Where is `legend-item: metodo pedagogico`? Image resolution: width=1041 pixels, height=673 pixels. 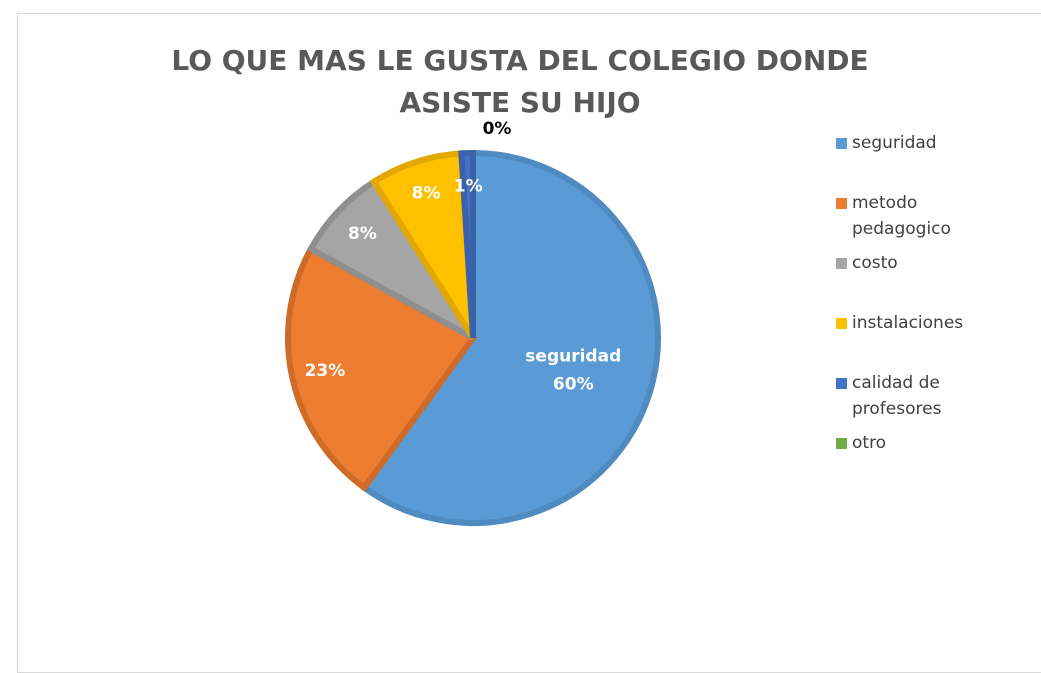
legend-item: metodo pedagogico is located at coordinates (916, 220).